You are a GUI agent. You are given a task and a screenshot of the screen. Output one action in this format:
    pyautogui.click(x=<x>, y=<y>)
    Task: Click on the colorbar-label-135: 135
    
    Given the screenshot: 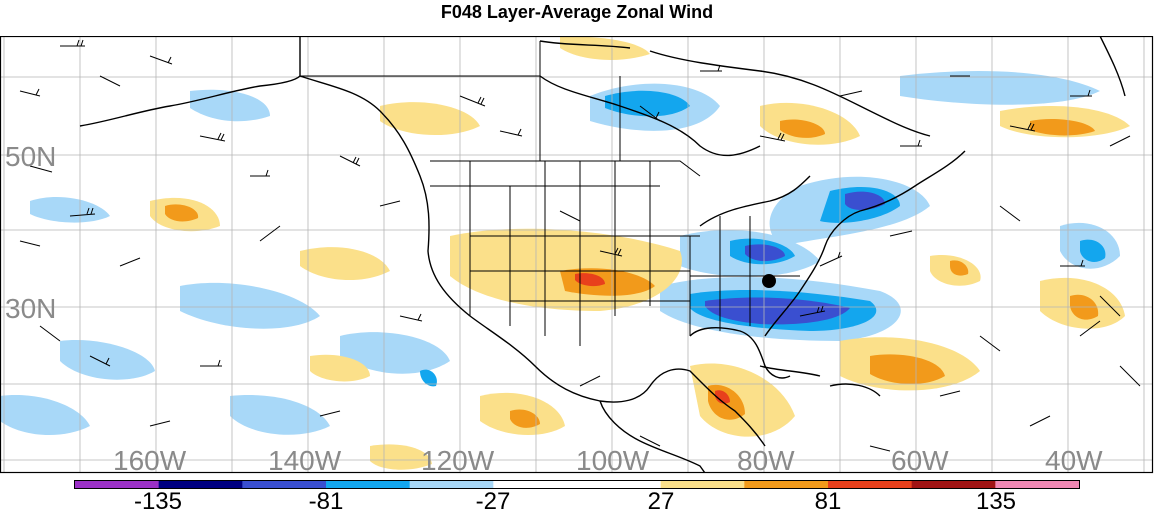 What is the action you would take?
    pyautogui.click(x=996, y=499)
    